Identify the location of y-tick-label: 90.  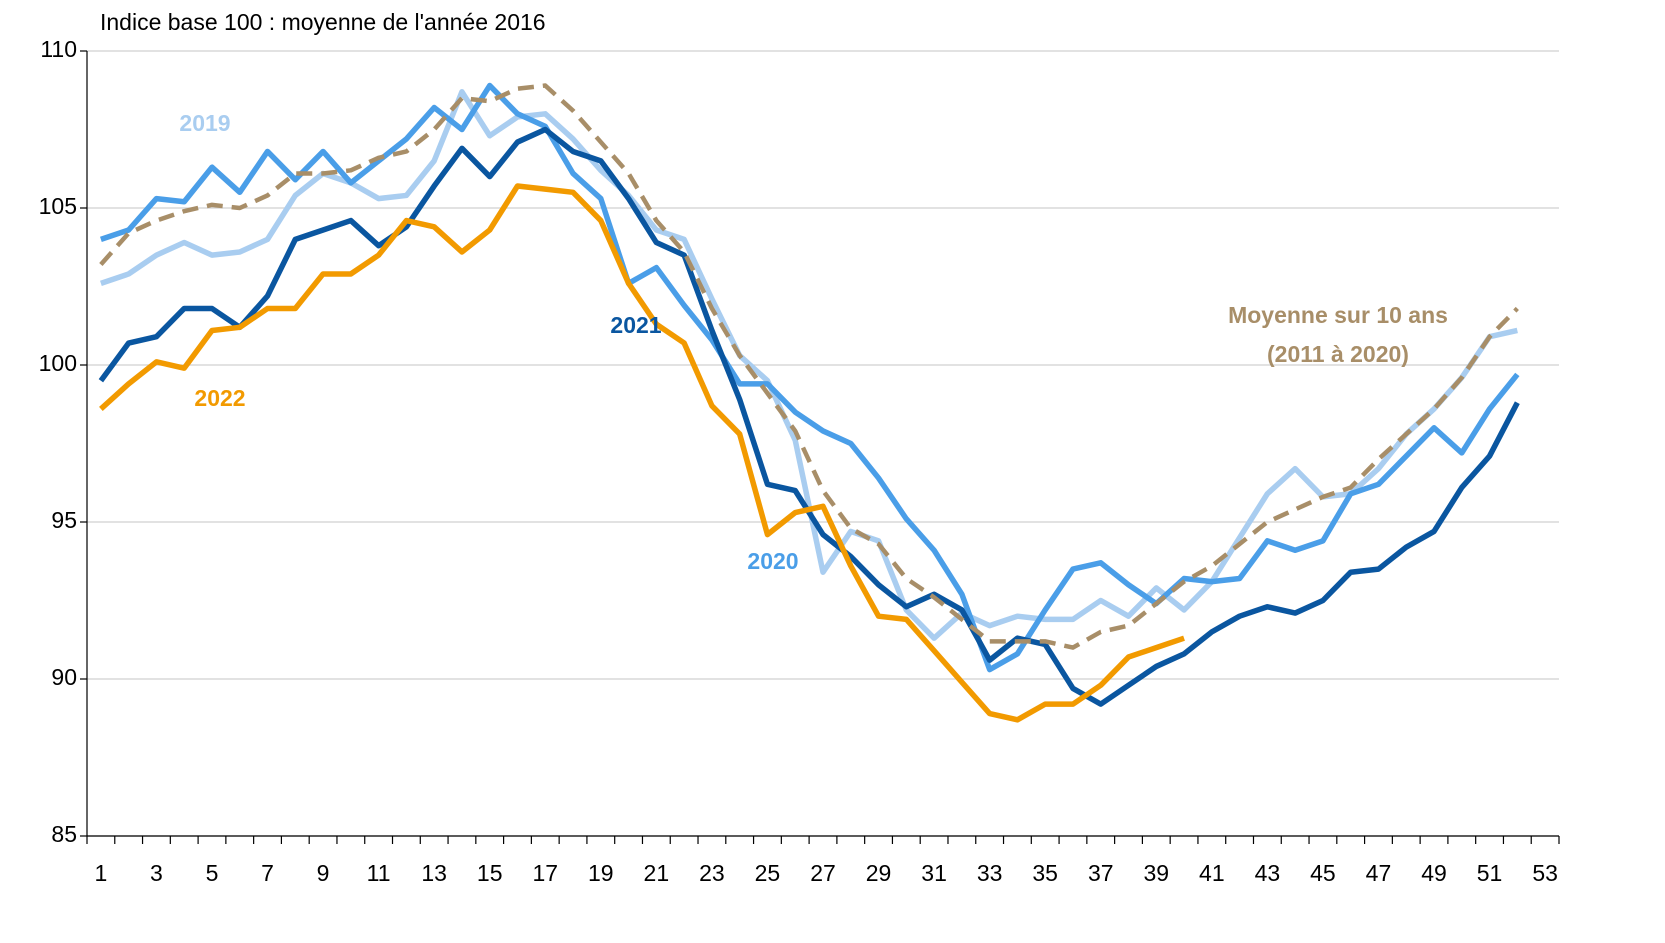
(64, 677).